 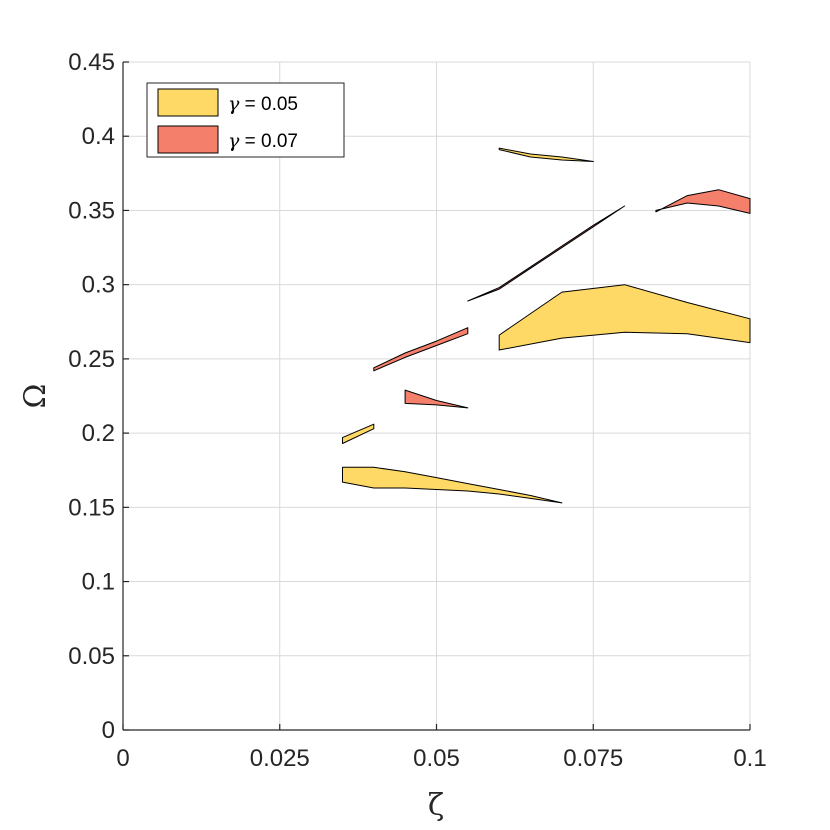 What do you see at coordinates (436, 805) in the screenshot?
I see `x-axis-label: ζ` at bounding box center [436, 805].